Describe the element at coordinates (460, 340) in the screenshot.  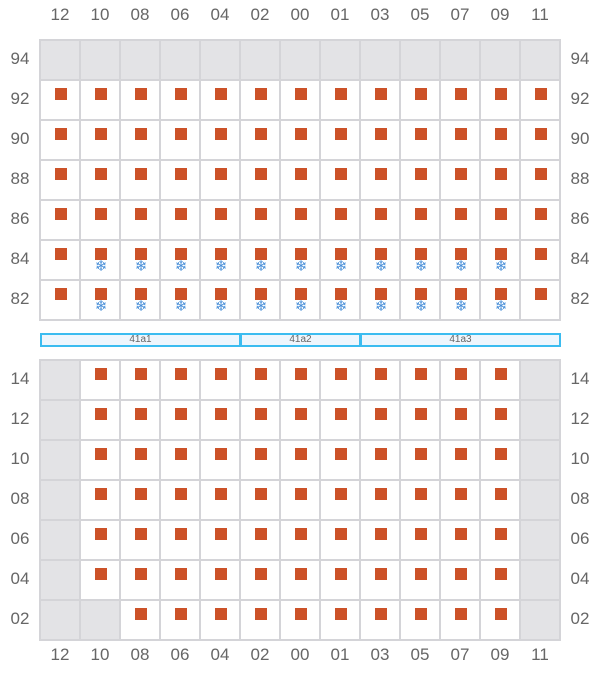
I see `segment-bar: 41a3` at that location.